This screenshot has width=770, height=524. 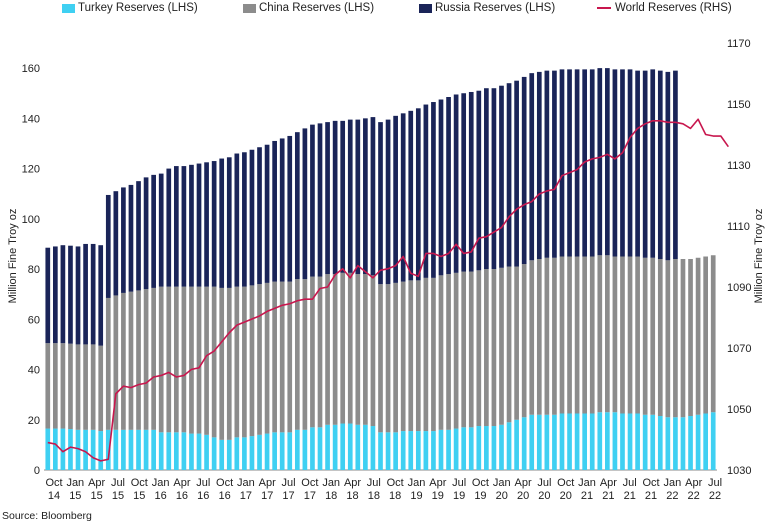 What do you see at coordinates (310, 496) in the screenshot?
I see `x-tick-year: 17` at bounding box center [310, 496].